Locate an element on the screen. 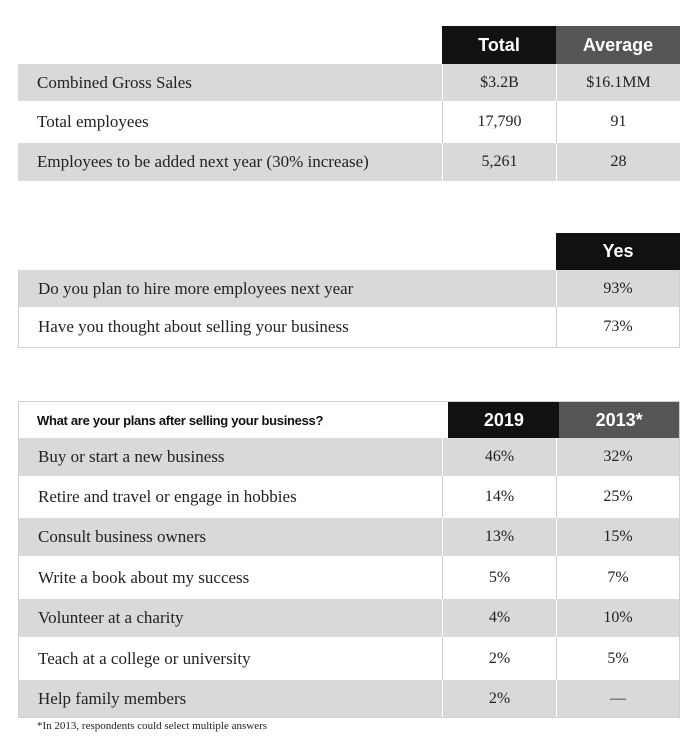  total-value: 17,790 is located at coordinates (499, 122).